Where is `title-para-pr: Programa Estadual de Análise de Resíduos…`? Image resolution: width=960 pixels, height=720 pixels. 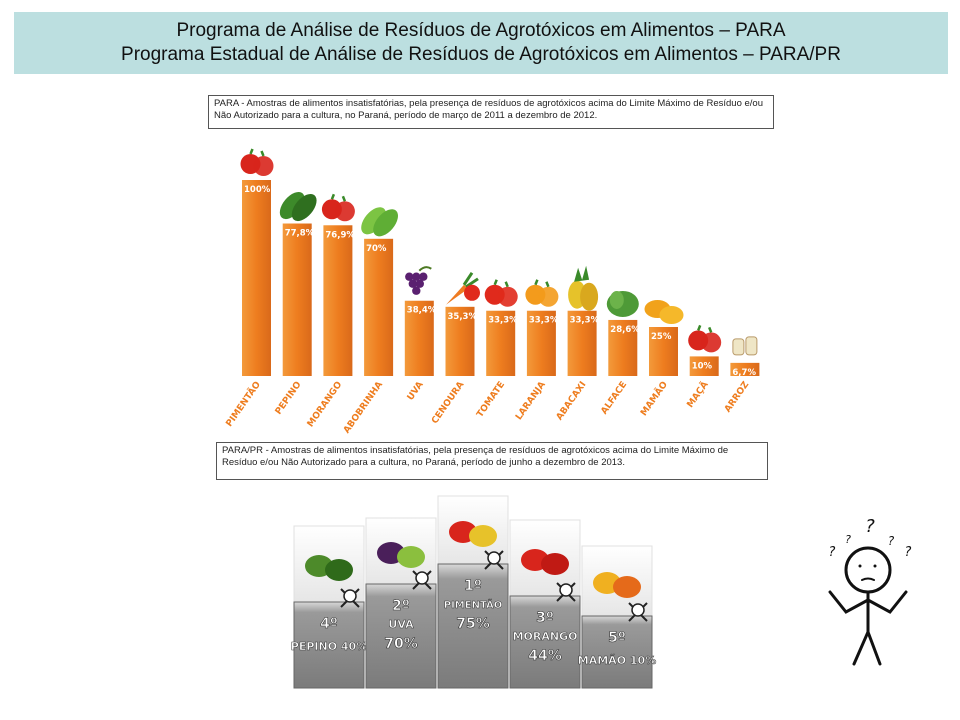
title-para-pr: Programa Estadual de Análise de Resíduos… is located at coordinates (481, 54).